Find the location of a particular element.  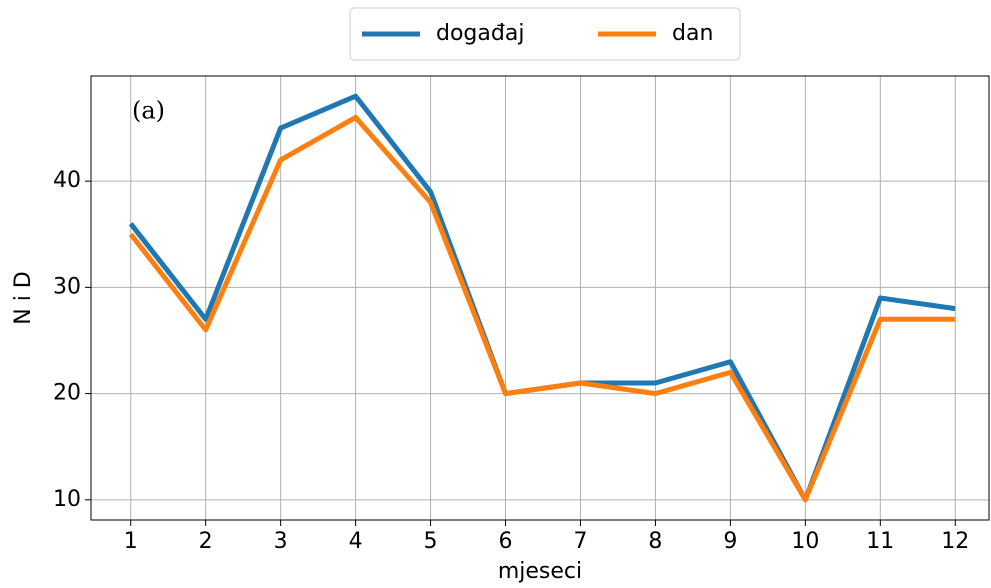

legend-box is located at coordinates (545, 34).